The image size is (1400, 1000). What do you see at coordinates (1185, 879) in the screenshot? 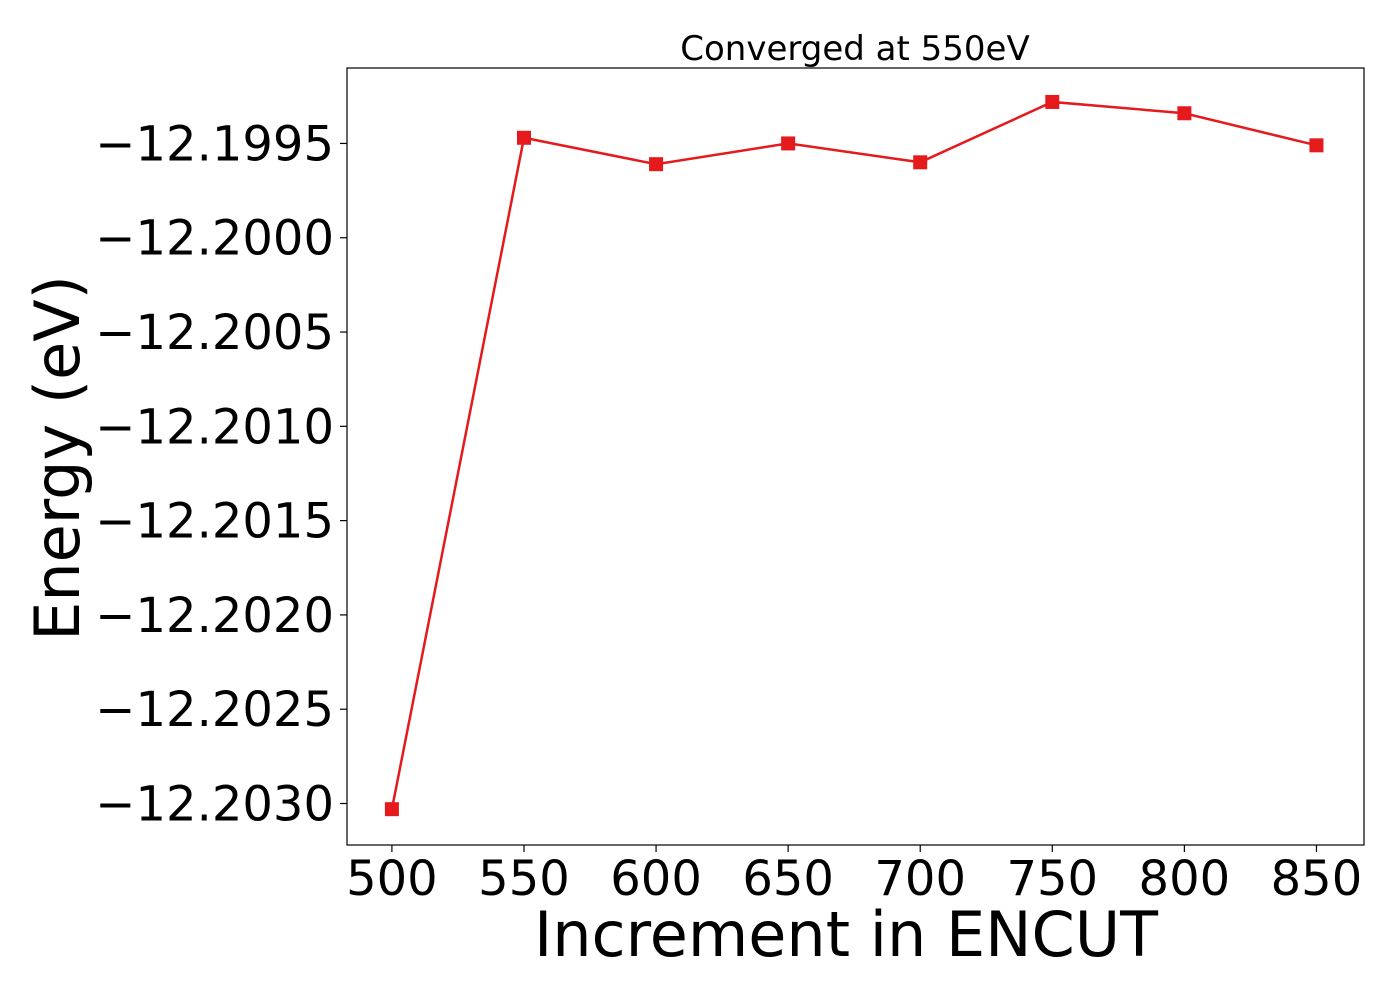
I see `x-tick-label: 800` at bounding box center [1185, 879].